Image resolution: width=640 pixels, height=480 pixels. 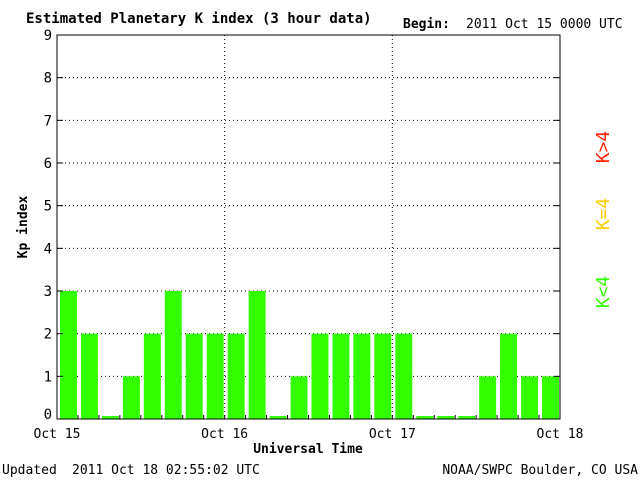 What do you see at coordinates (48, 121) in the screenshot?
I see `y-tick-label: 7` at bounding box center [48, 121].